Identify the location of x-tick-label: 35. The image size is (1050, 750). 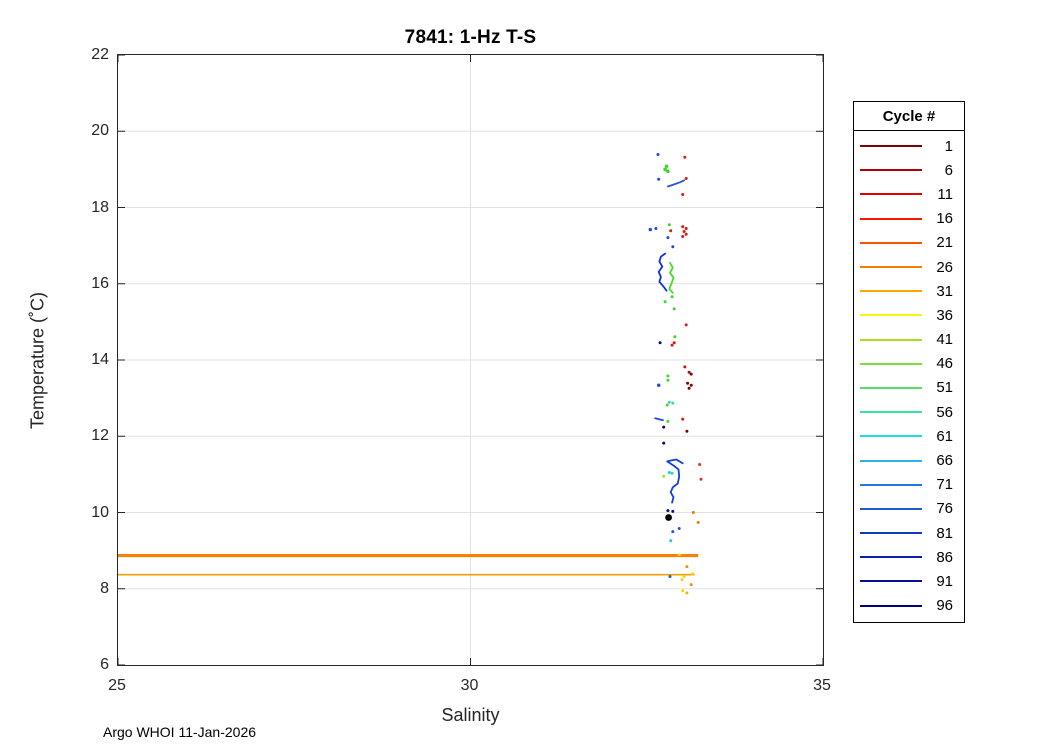
(822, 685).